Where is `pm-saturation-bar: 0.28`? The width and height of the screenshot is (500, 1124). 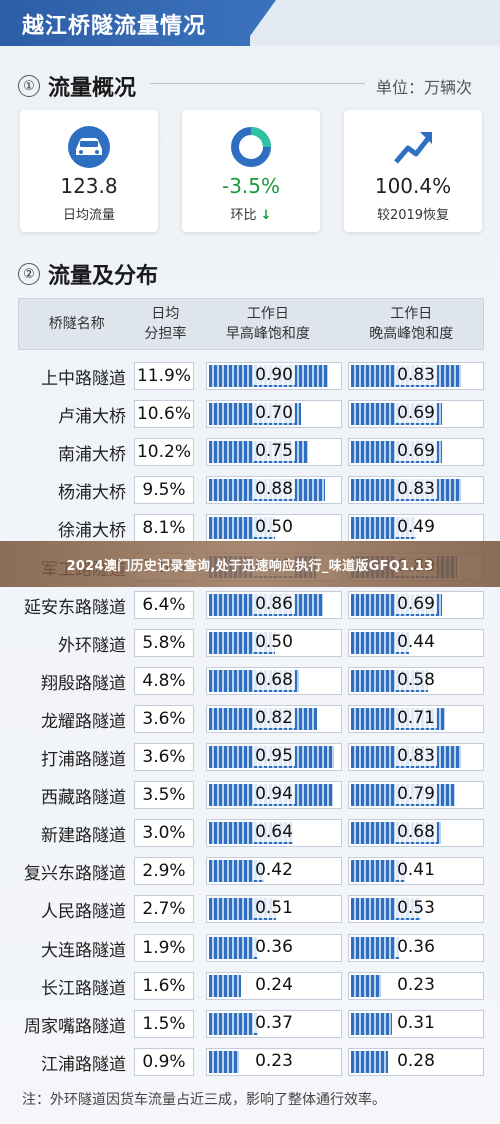
pm-saturation-bar: 0.28 is located at coordinates (416, 1061).